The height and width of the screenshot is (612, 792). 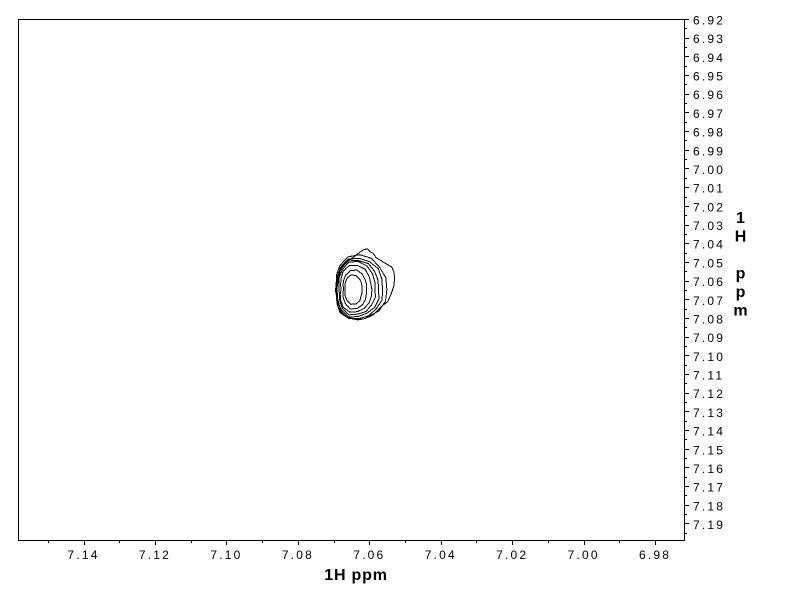 I want to click on svg-text: 7.01, so click(x=709, y=189).